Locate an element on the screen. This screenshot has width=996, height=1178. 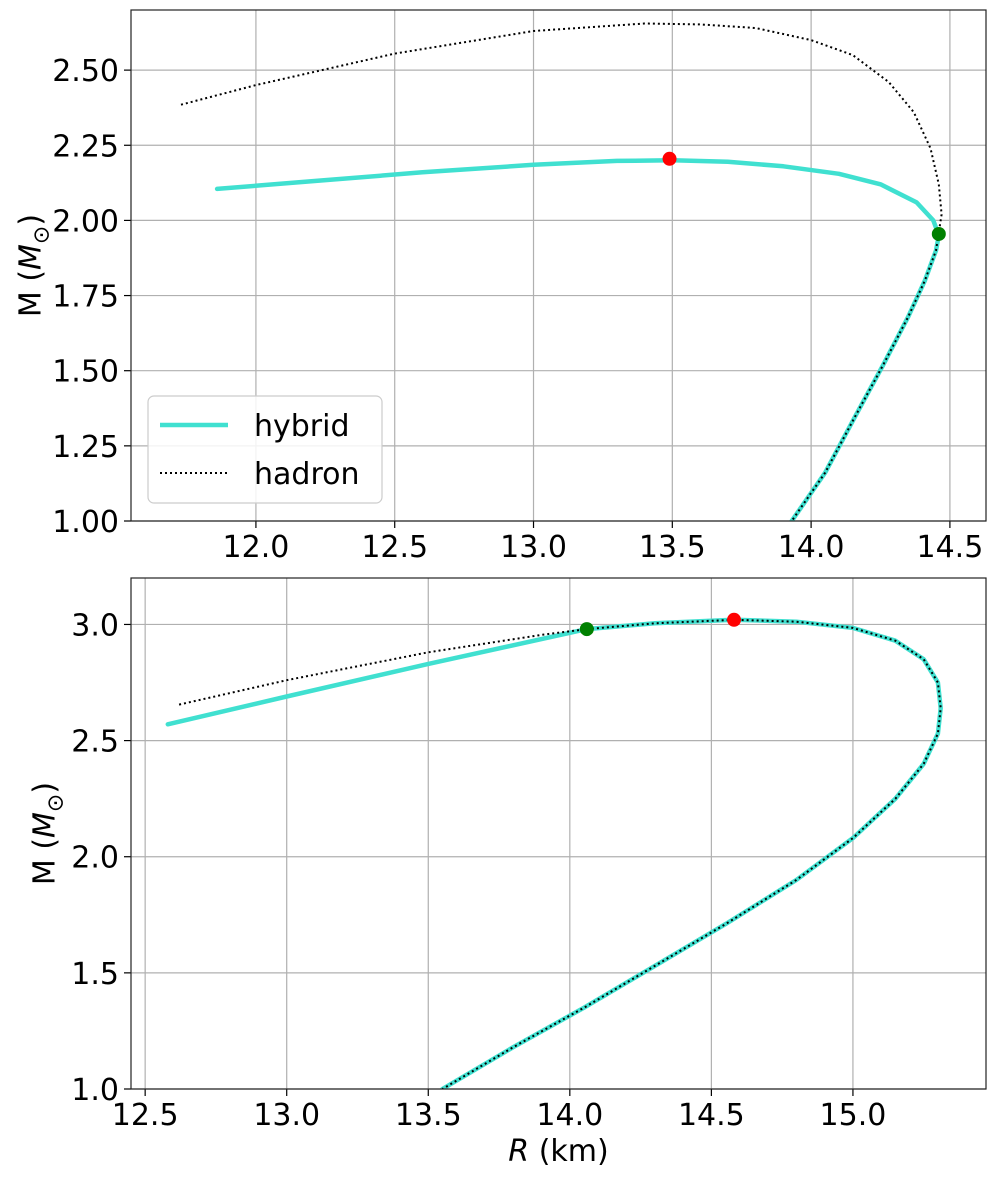
x-tick-label: 12.0 is located at coordinates (256, 547).